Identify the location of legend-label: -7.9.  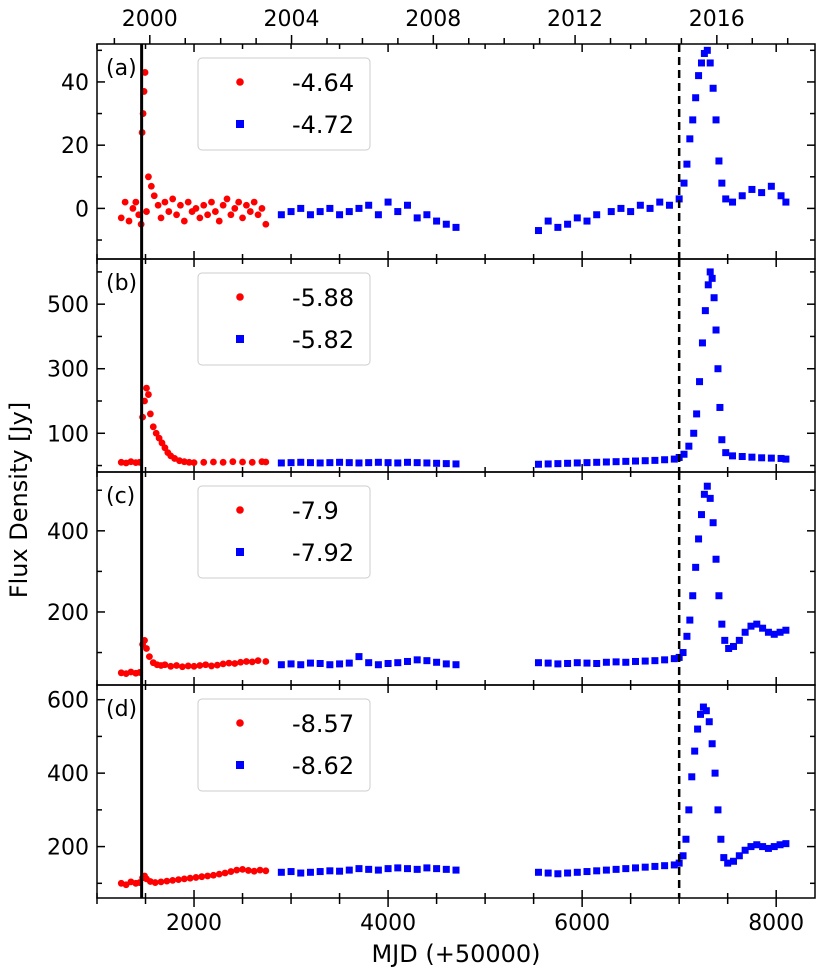
(315, 511).